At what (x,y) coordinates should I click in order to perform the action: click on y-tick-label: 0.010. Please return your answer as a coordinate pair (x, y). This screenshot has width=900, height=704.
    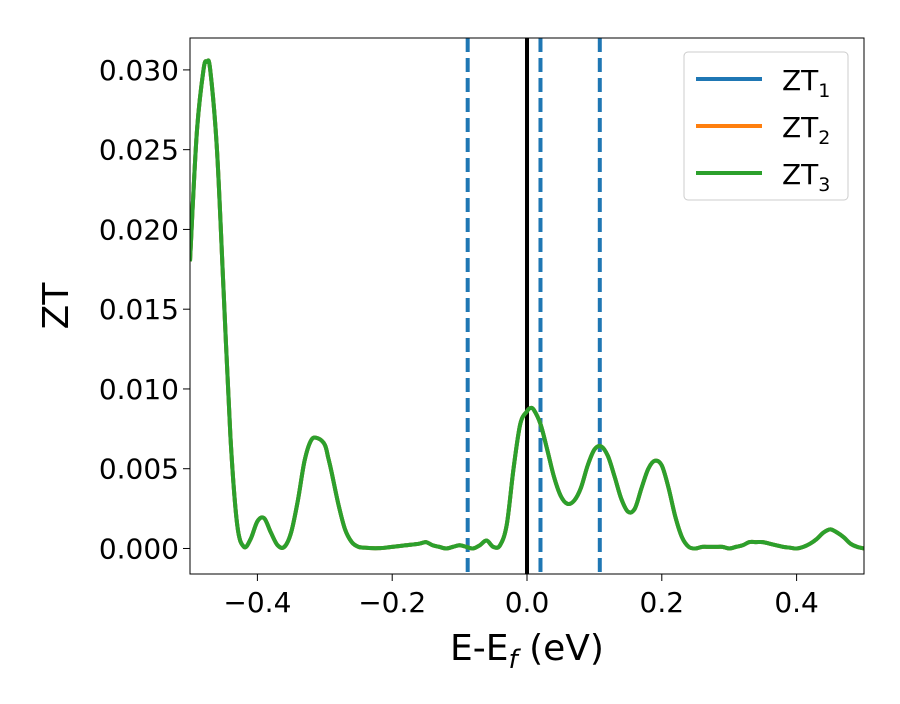
    Looking at the image, I should click on (139, 389).